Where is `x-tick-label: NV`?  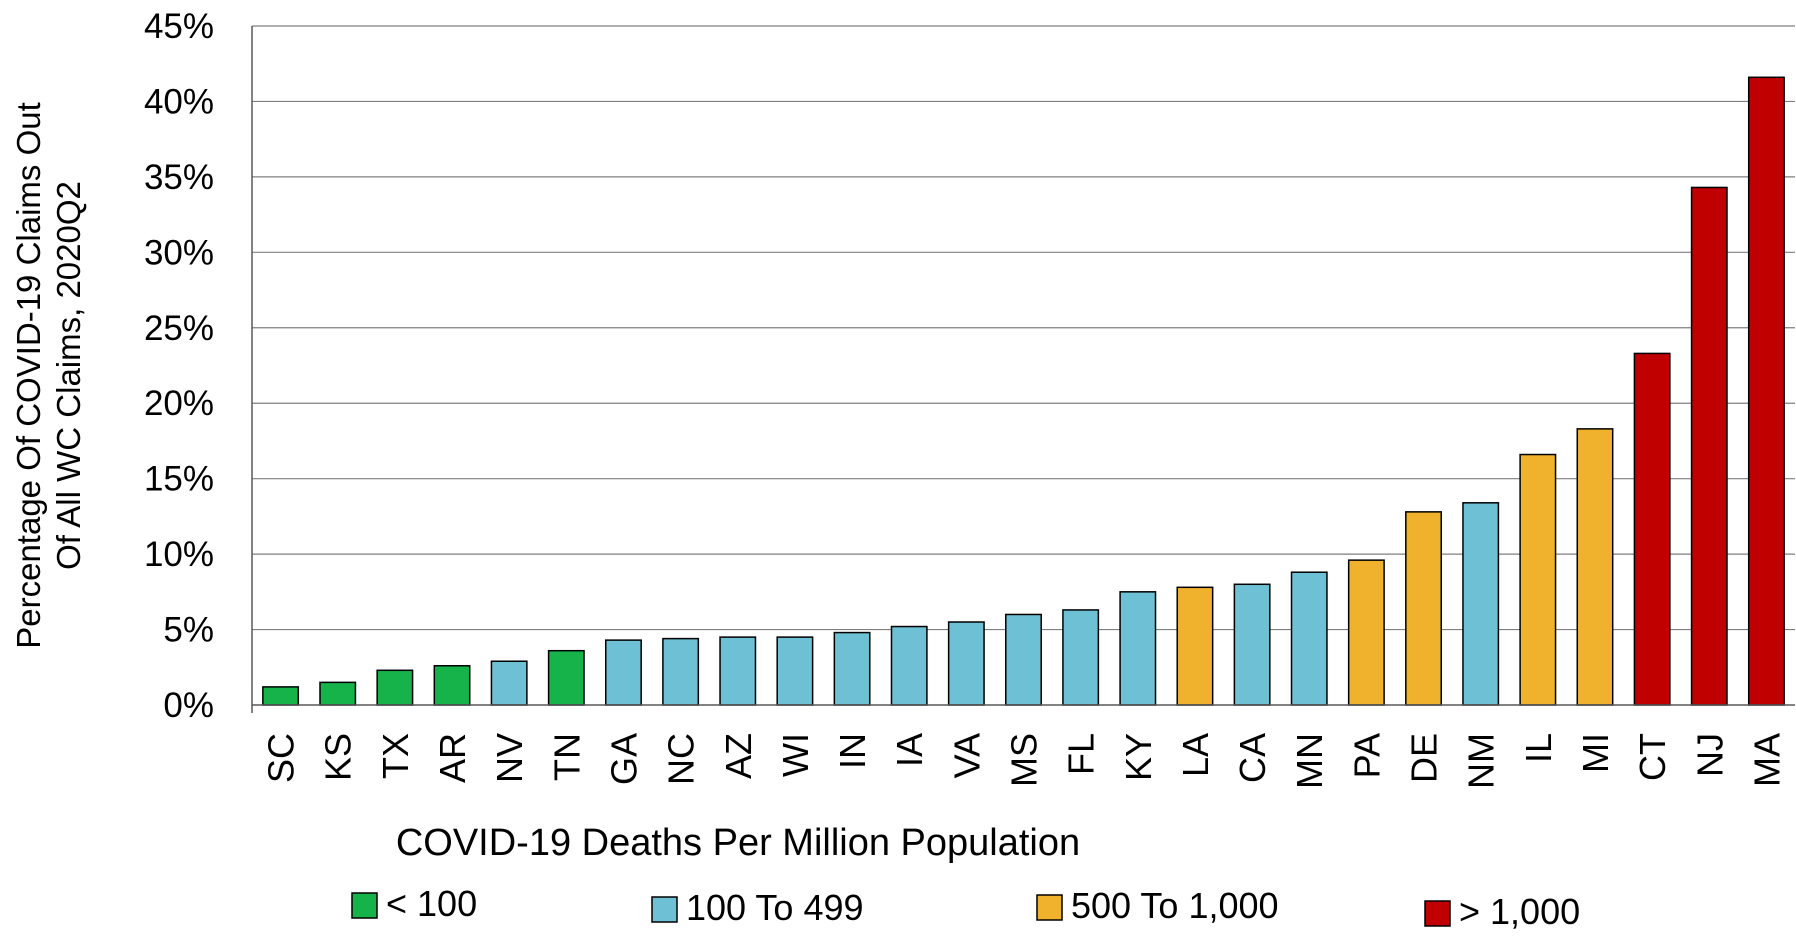
x-tick-label: NV is located at coordinates (509, 758).